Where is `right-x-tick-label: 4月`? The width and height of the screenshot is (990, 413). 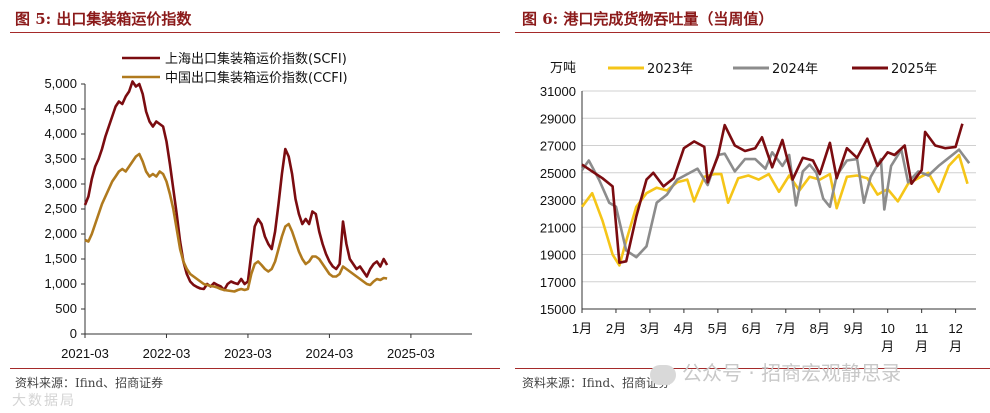 right-x-tick-label: 4月 is located at coordinates (684, 328).